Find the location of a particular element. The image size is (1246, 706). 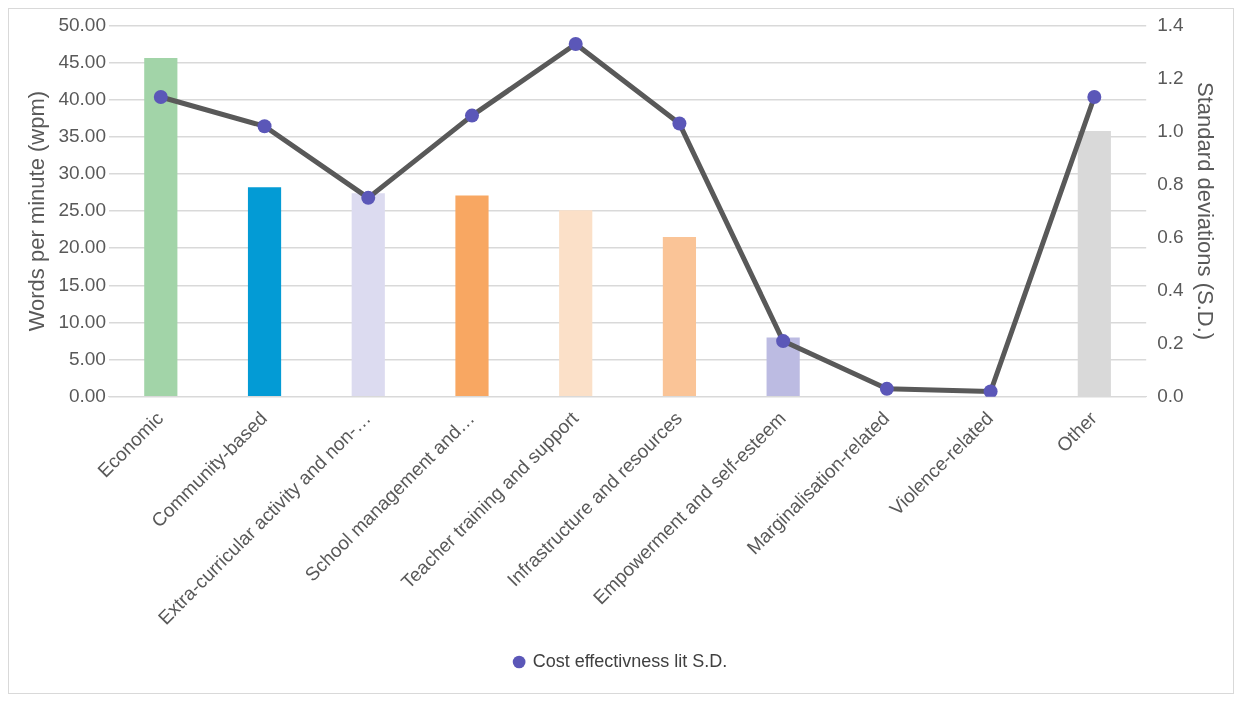

y-tick-label: 5.00 is located at coordinates (87, 358).